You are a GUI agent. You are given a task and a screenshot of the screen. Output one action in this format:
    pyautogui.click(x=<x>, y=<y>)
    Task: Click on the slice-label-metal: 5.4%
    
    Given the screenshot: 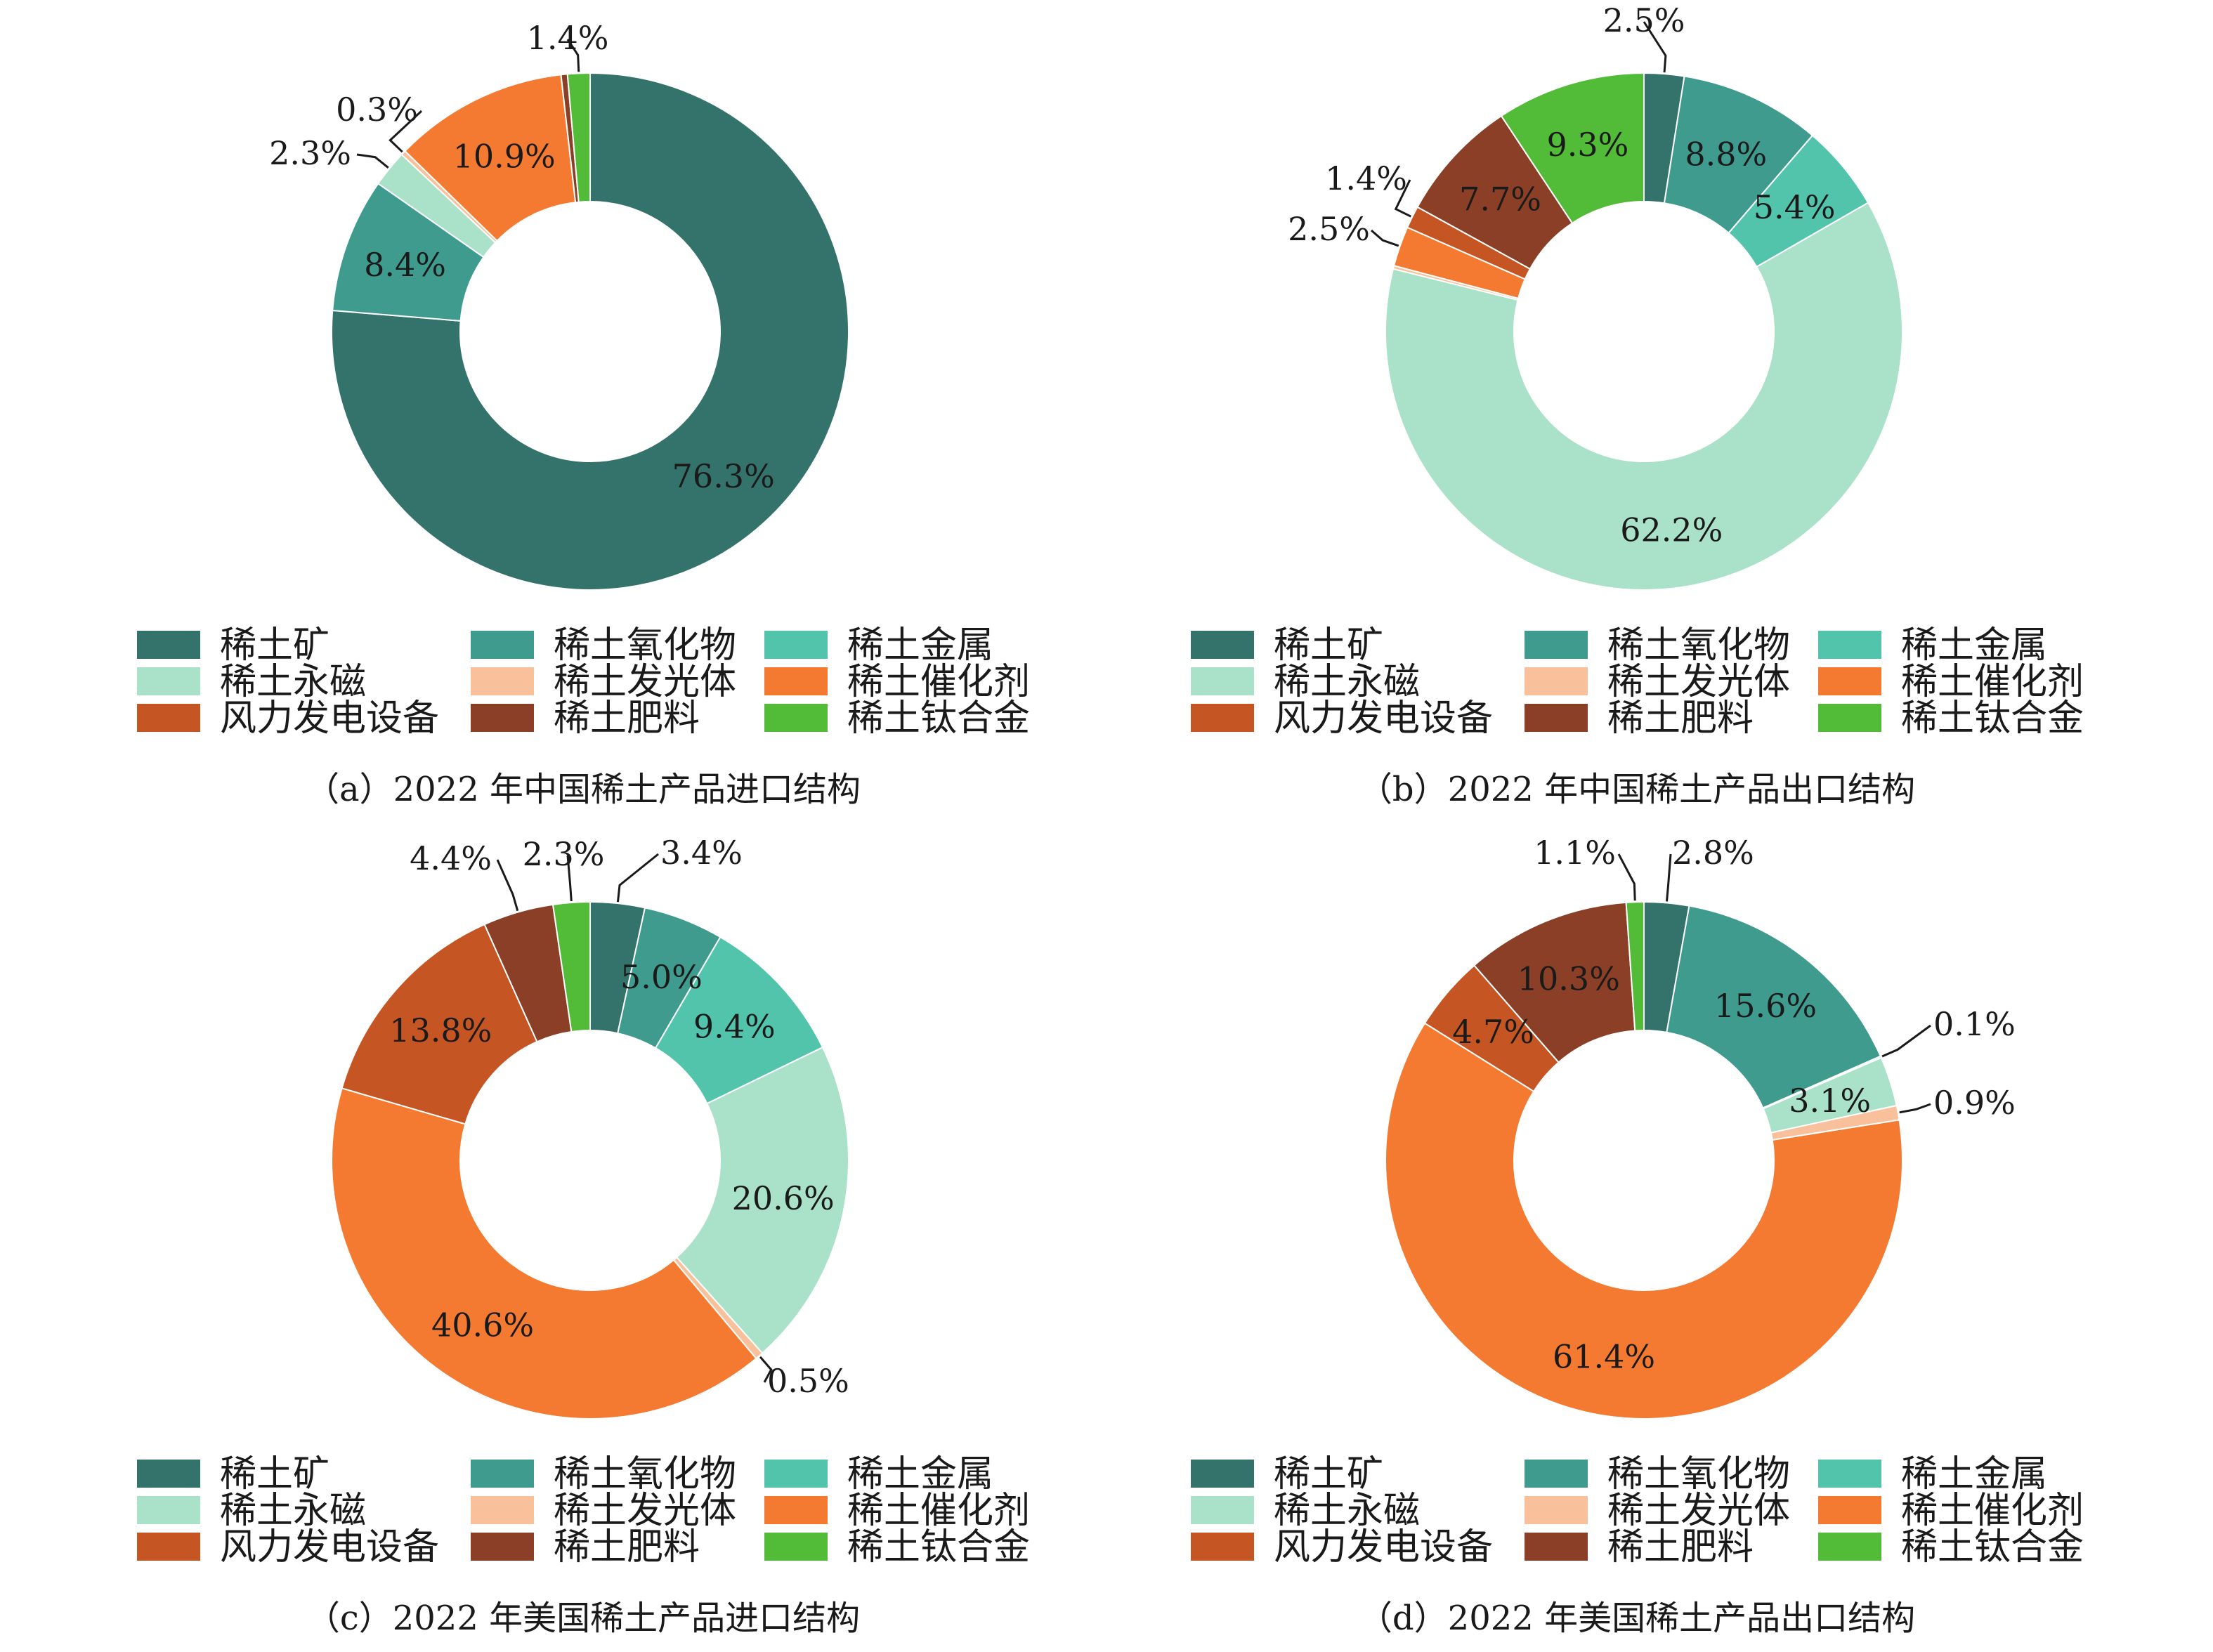 What is the action you would take?
    pyautogui.click(x=1795, y=207)
    